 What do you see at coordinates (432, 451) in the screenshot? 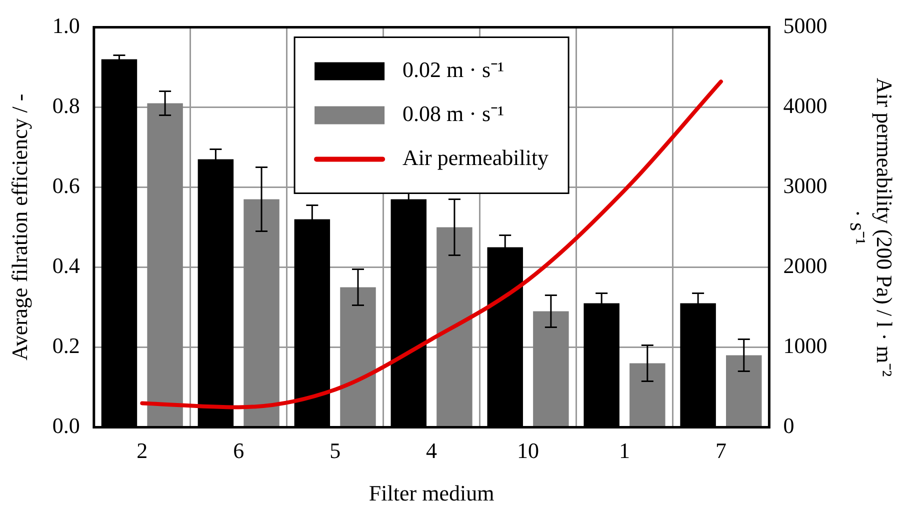
I see `x-tick-label: 4` at bounding box center [432, 451].